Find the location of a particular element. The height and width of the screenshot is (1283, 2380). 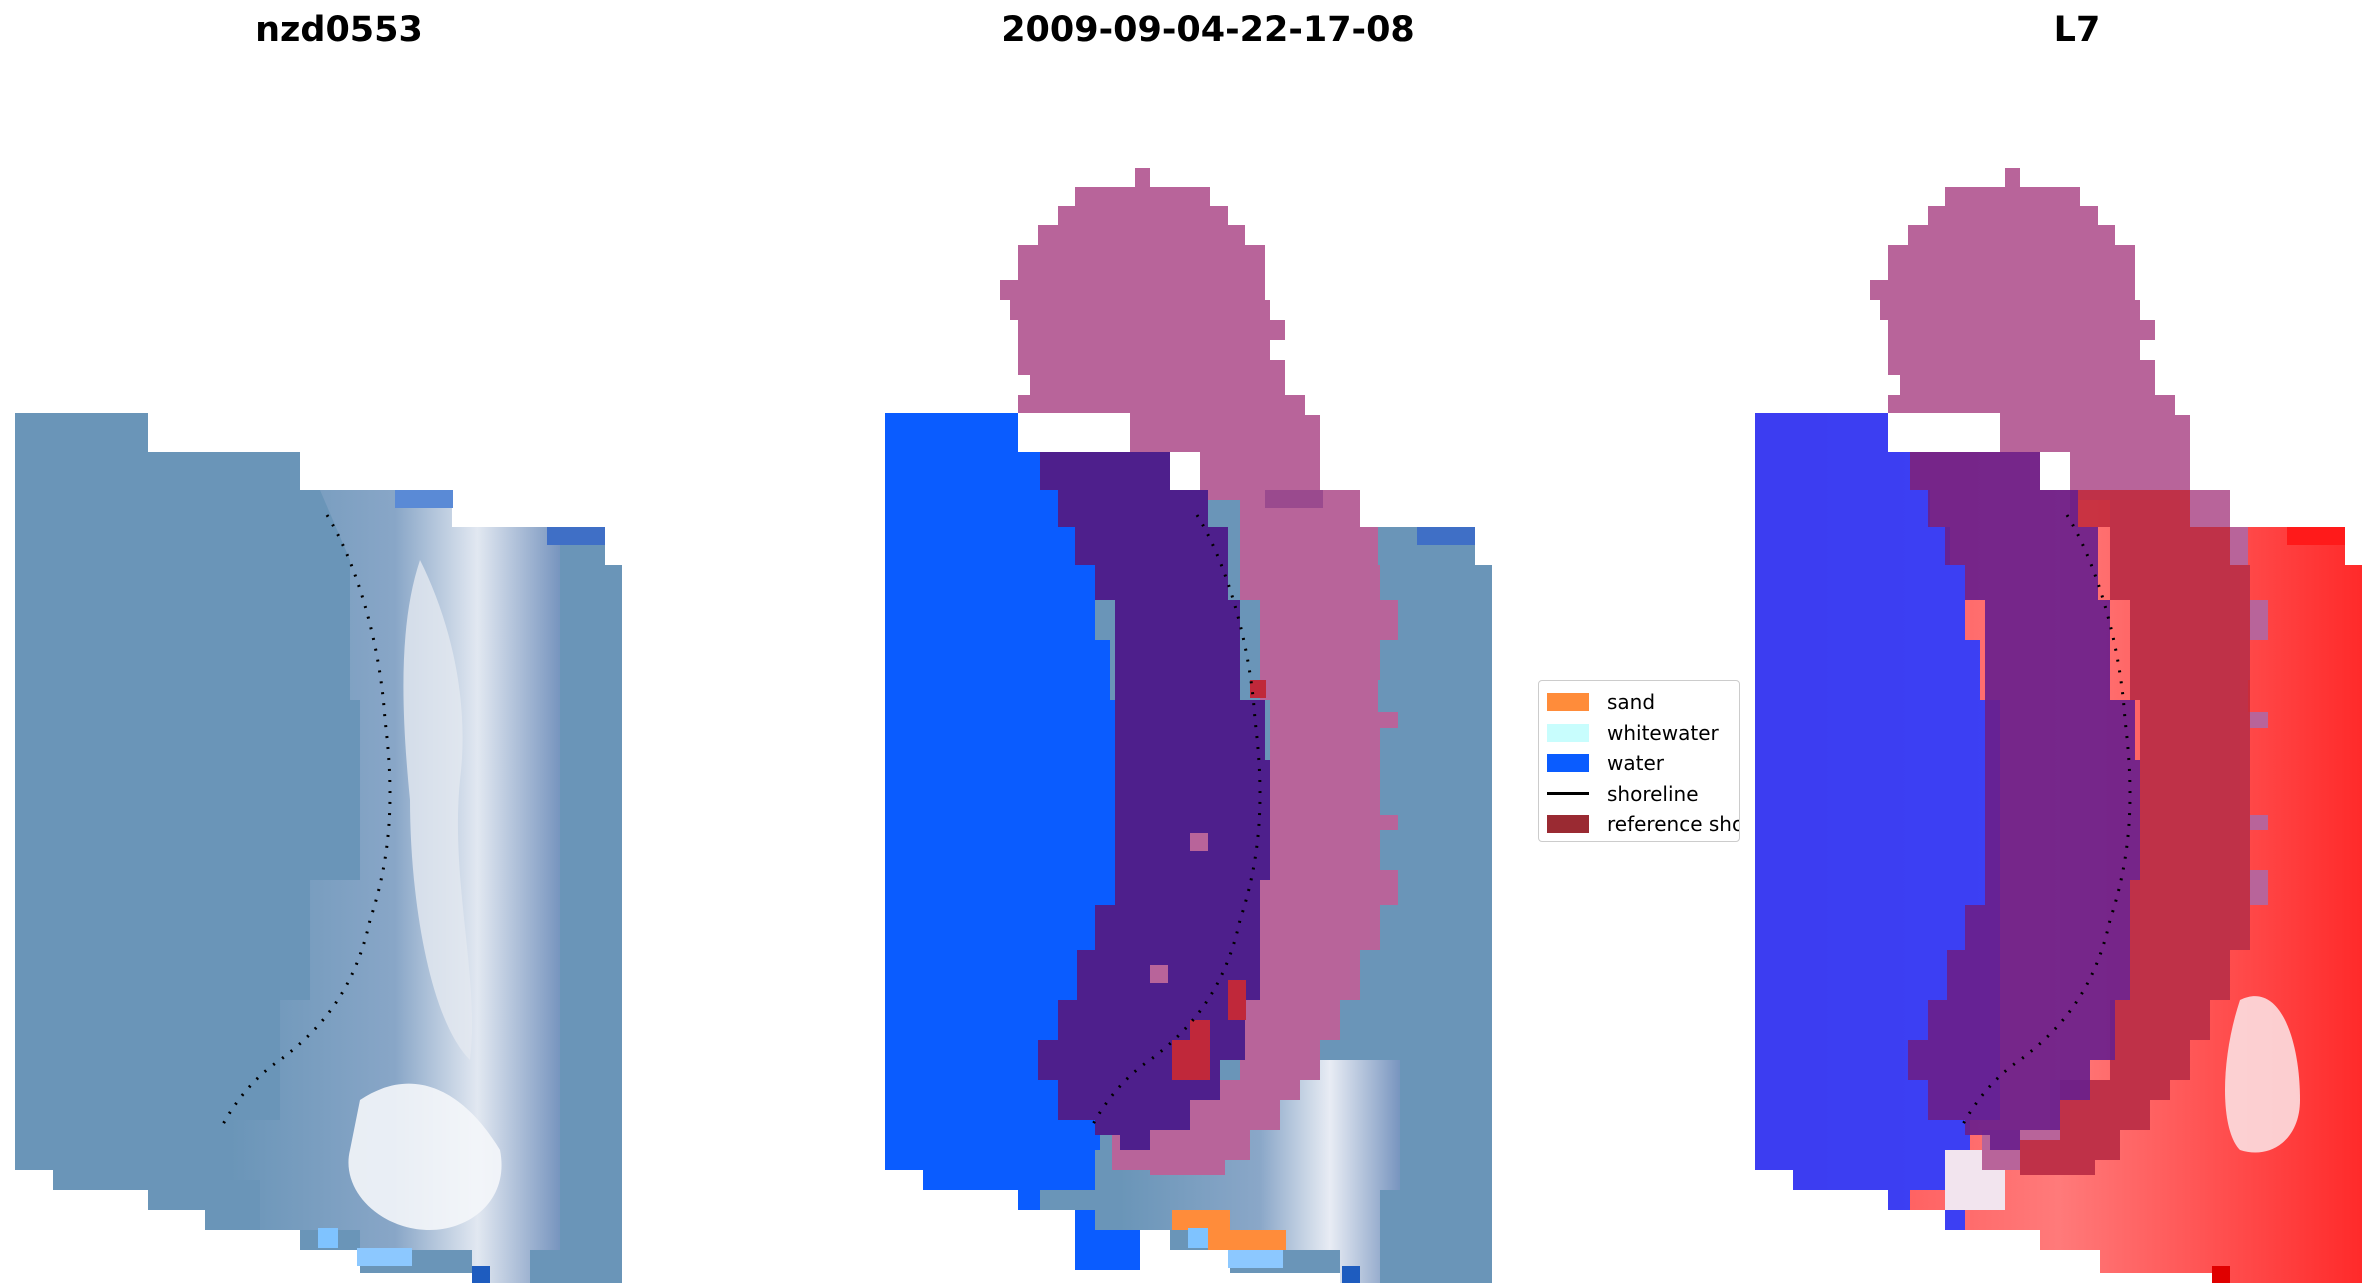

inner-band-right is located at coordinates (2024, 801).